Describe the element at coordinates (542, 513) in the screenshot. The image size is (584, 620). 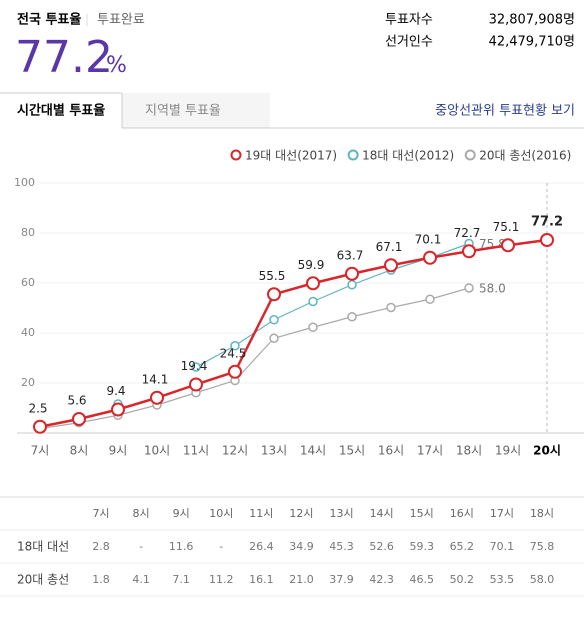
I see `table-header: 18시` at that location.